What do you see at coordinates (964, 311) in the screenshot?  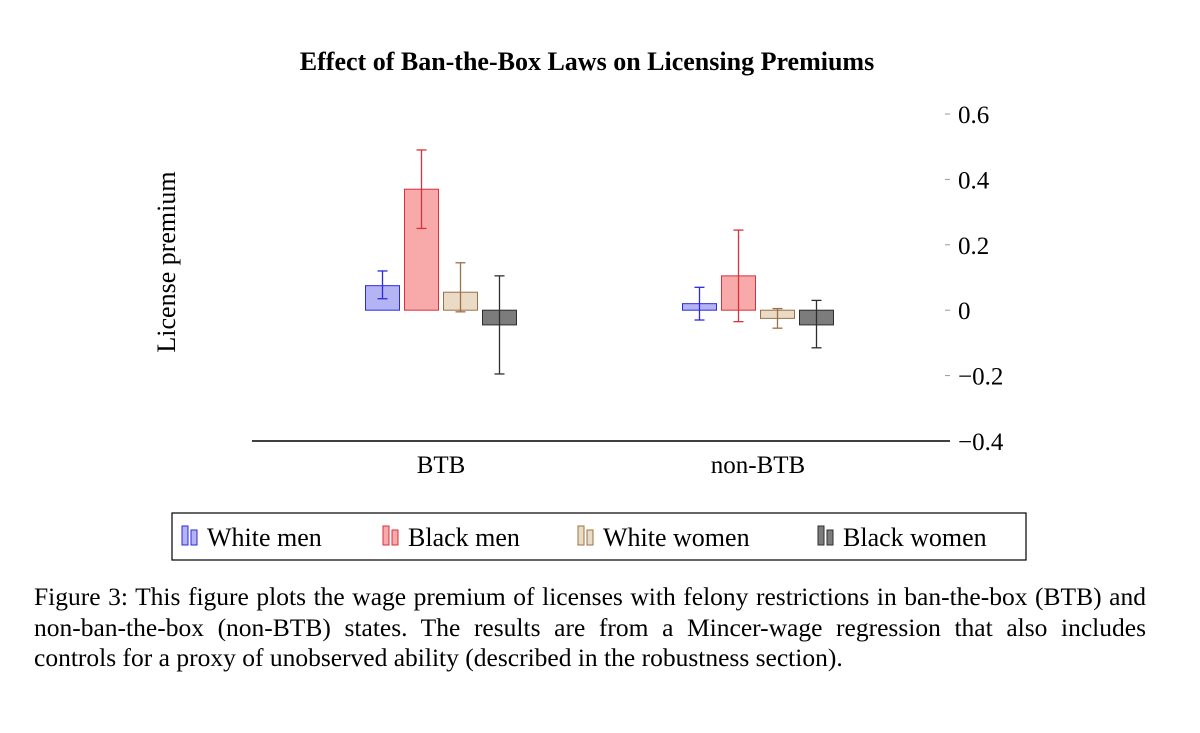 I see `y-tick-label: 0` at bounding box center [964, 311].